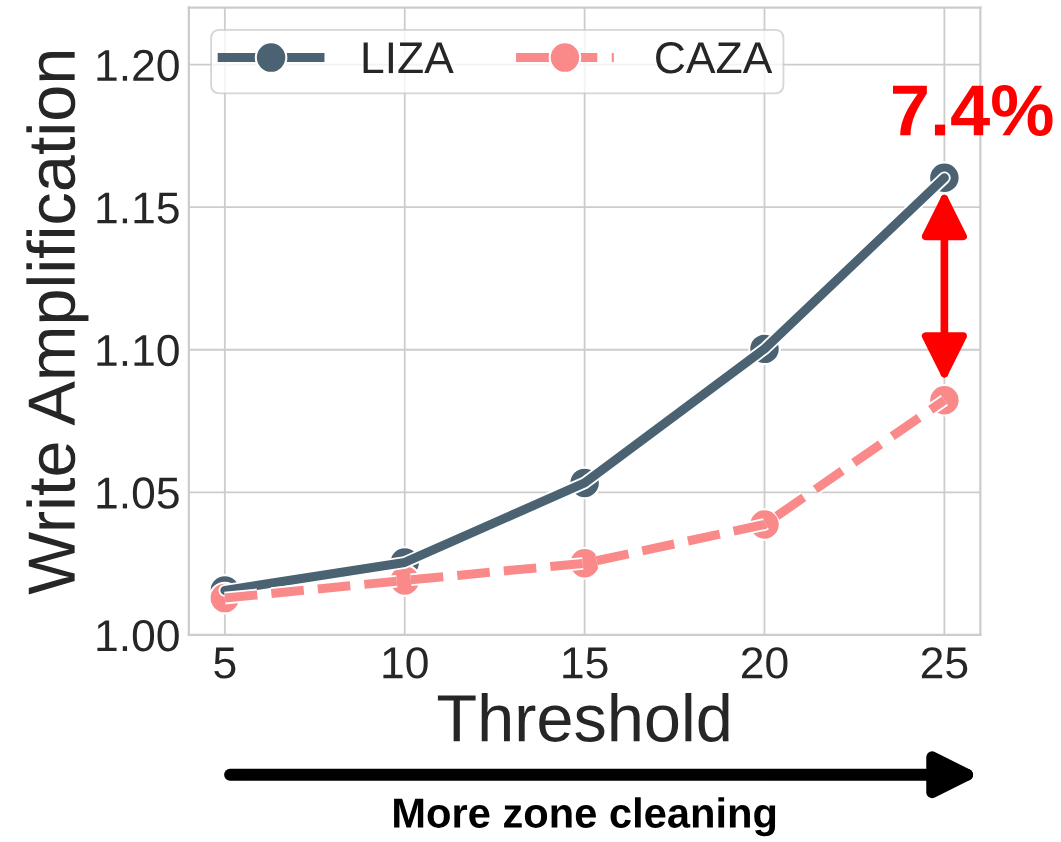 This screenshot has height=842, width=1061. Describe the element at coordinates (138, 350) in the screenshot. I see `y-tick-label: 1.10` at that location.